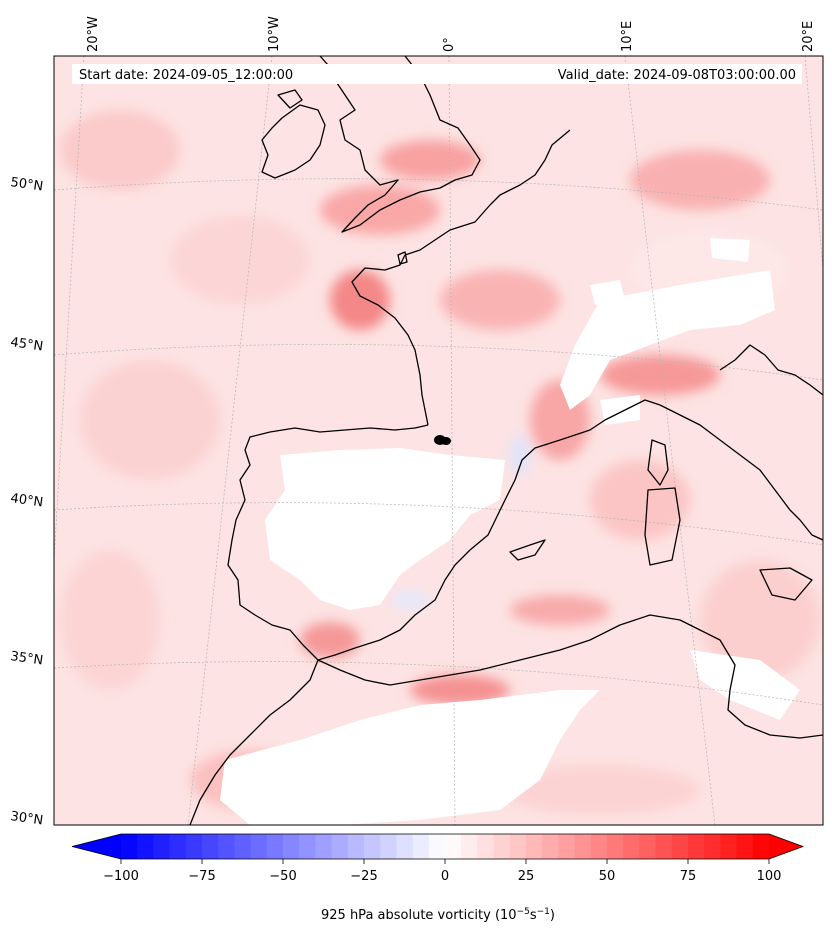 The height and width of the screenshot is (936, 832). I want to click on colorbar-min-extension, so click(96, 846).